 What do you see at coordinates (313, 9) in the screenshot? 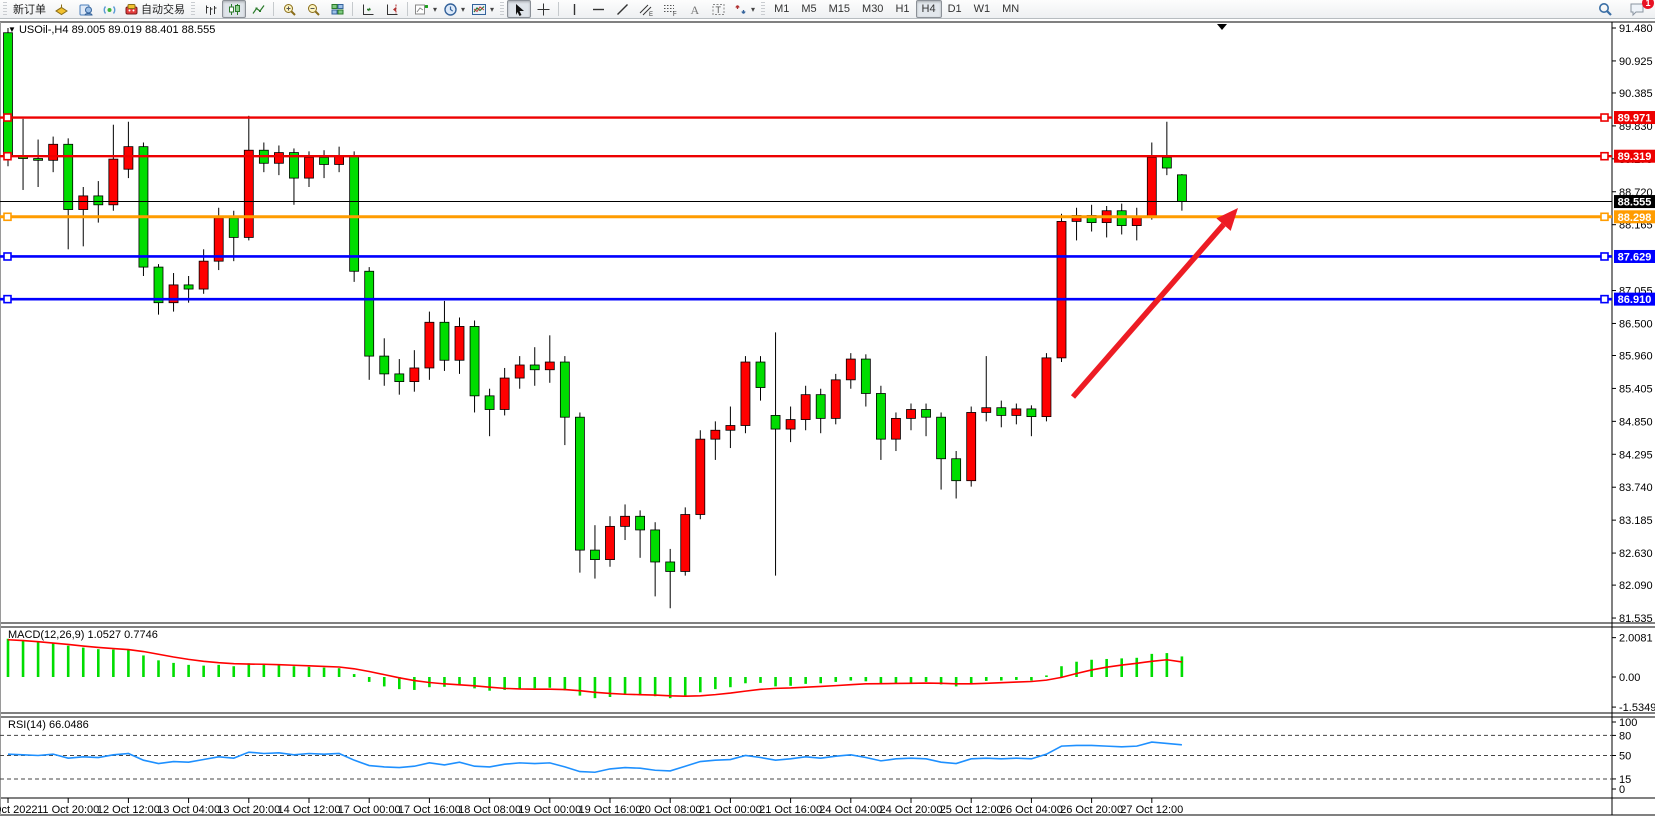
I see `zoom-out-button` at bounding box center [313, 9].